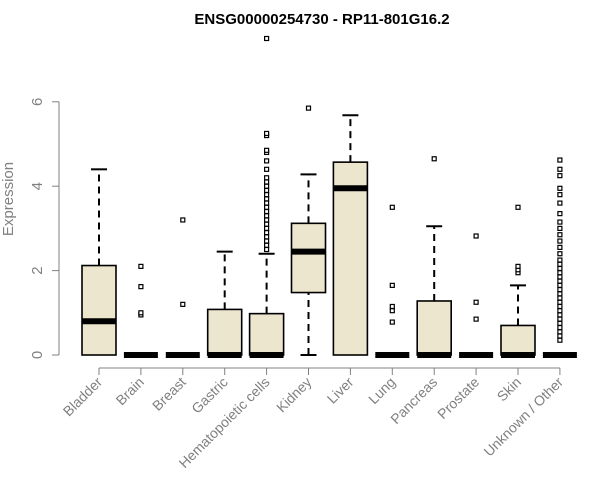 The width and height of the screenshot is (600, 500). I want to click on y-axis: 0 2 4 6, so click(44, 228).